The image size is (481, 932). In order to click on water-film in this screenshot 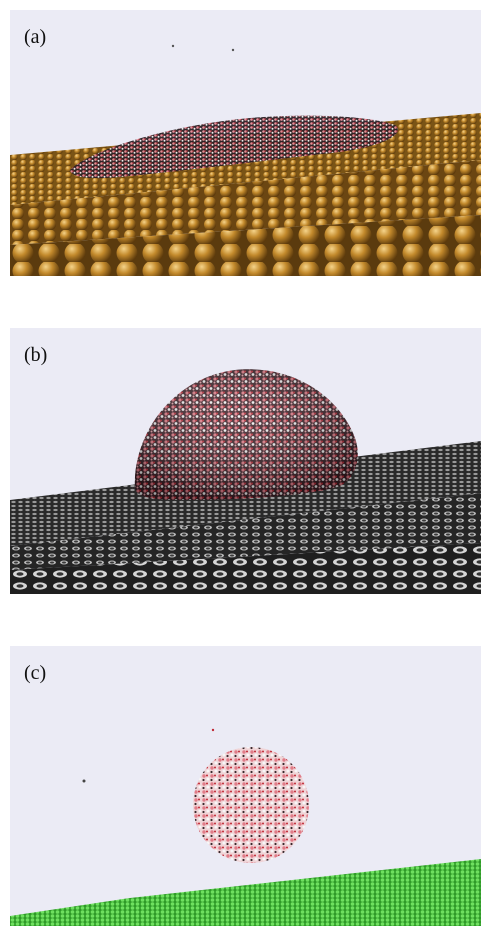, I will do `click(234, 147)`.